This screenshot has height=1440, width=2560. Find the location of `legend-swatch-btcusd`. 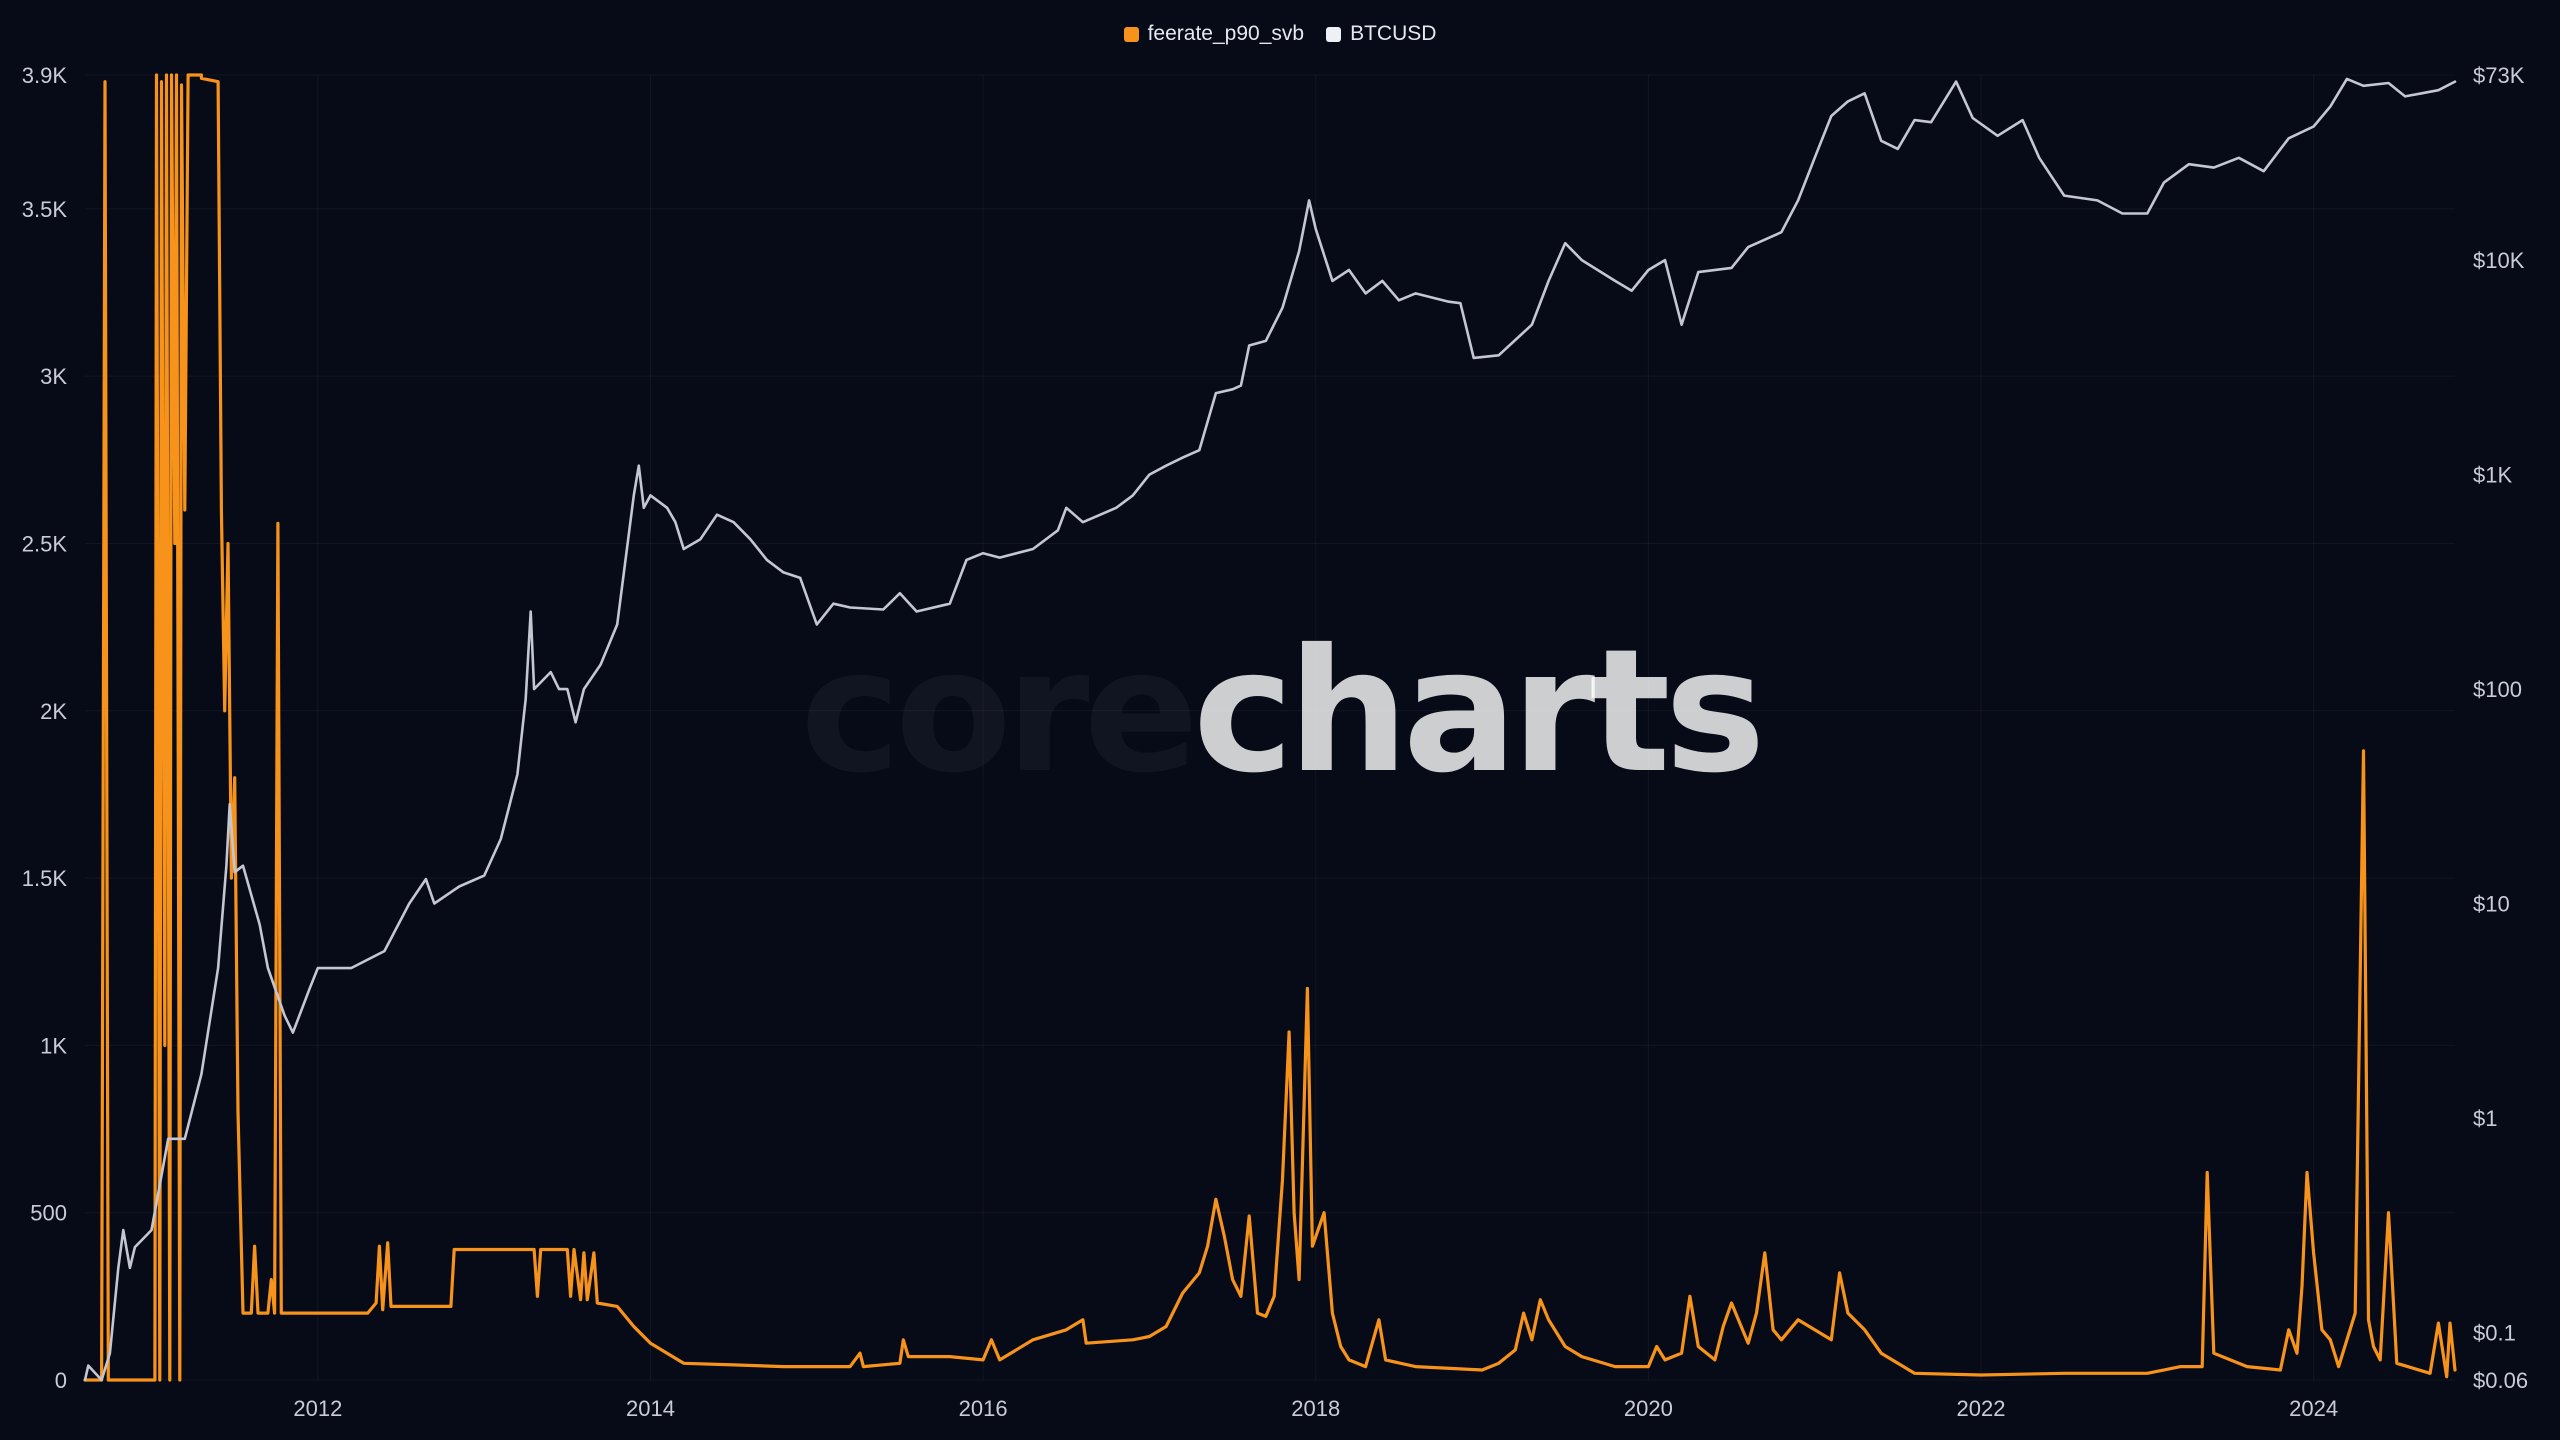

legend-swatch-btcusd is located at coordinates (1334, 34).